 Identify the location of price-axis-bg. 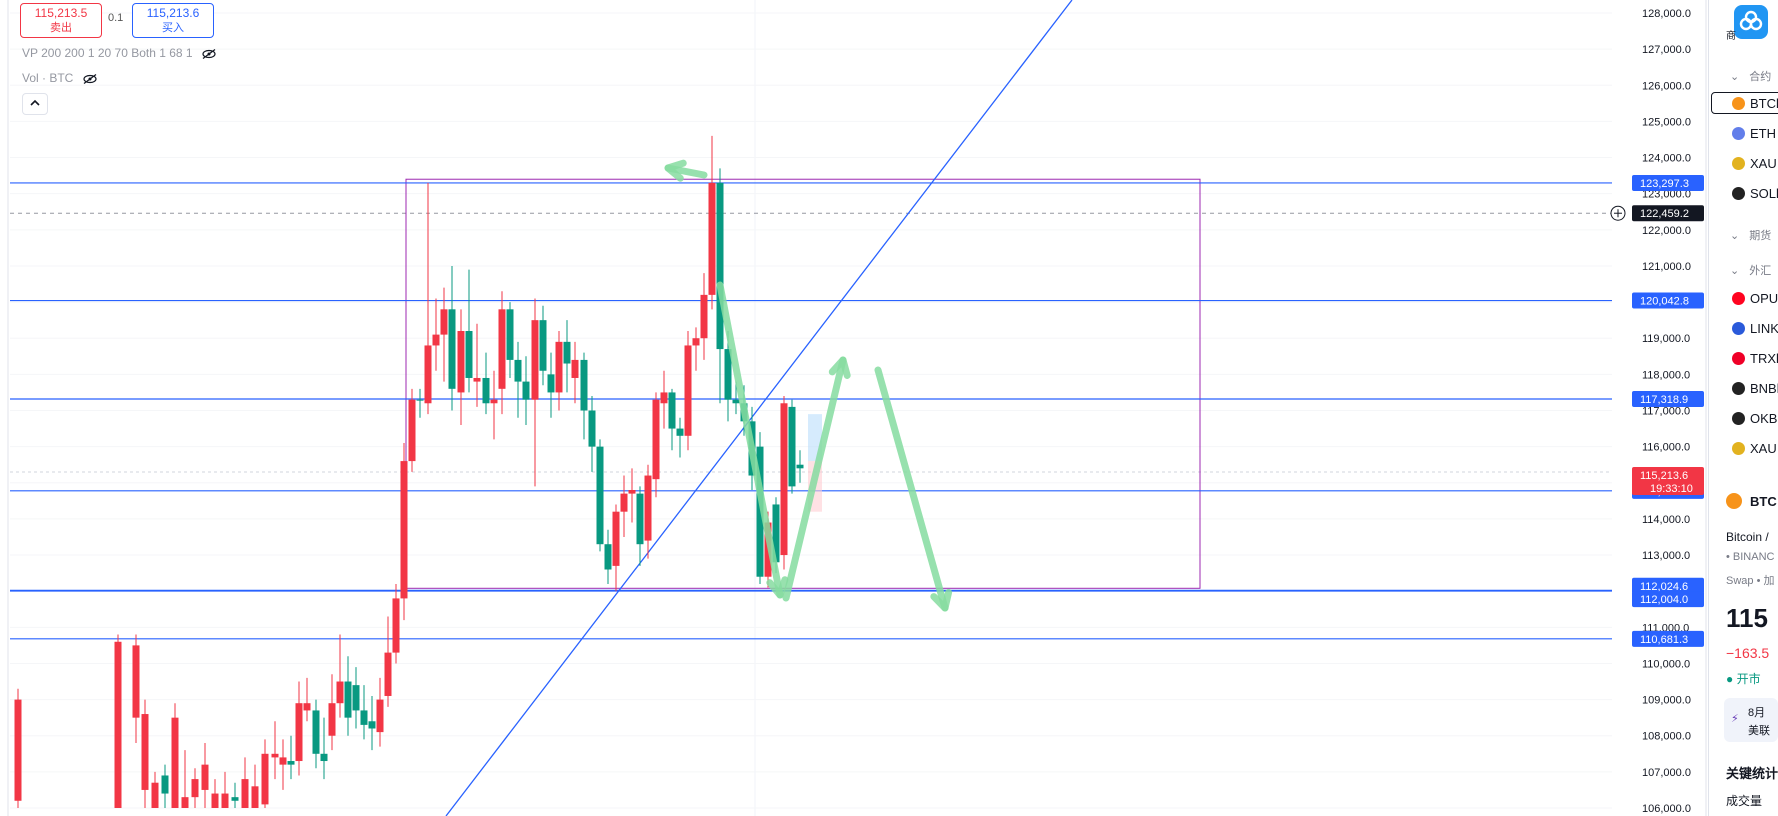
(1660, 408).